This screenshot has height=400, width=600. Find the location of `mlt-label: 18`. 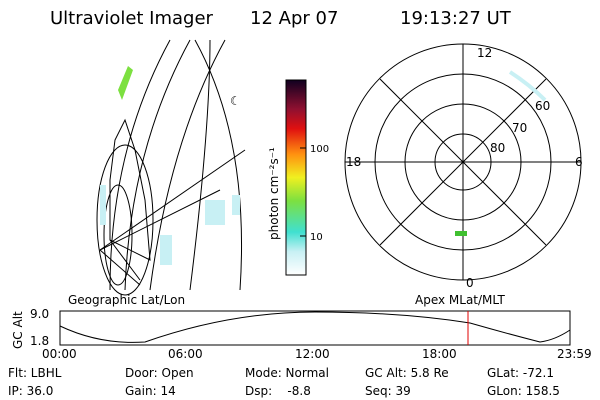

mlt-label: 18 is located at coordinates (353, 162).